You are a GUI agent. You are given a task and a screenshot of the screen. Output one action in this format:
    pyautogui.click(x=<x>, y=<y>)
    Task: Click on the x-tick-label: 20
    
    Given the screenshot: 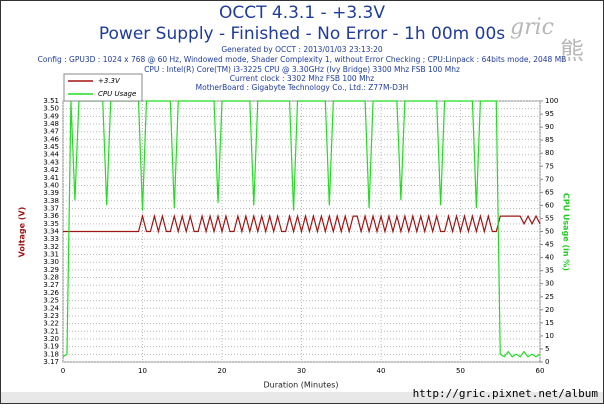 What is the action you would take?
    pyautogui.click(x=222, y=371)
    